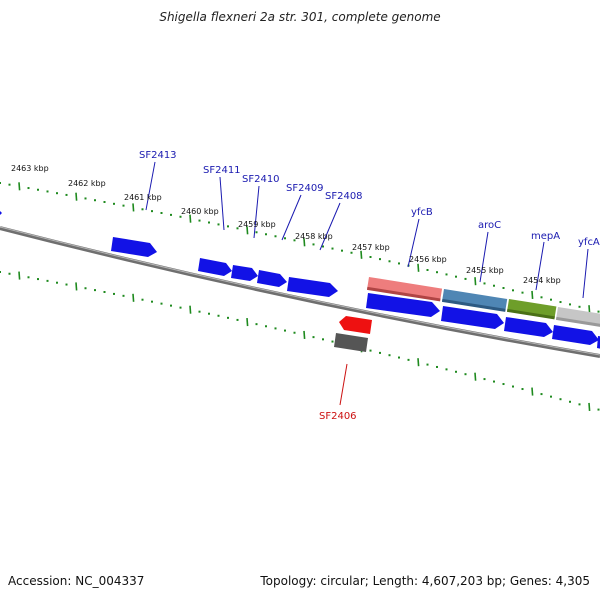 This screenshot has width=600, height=600. I want to click on feature-block-yfcA, so click(578, 316).